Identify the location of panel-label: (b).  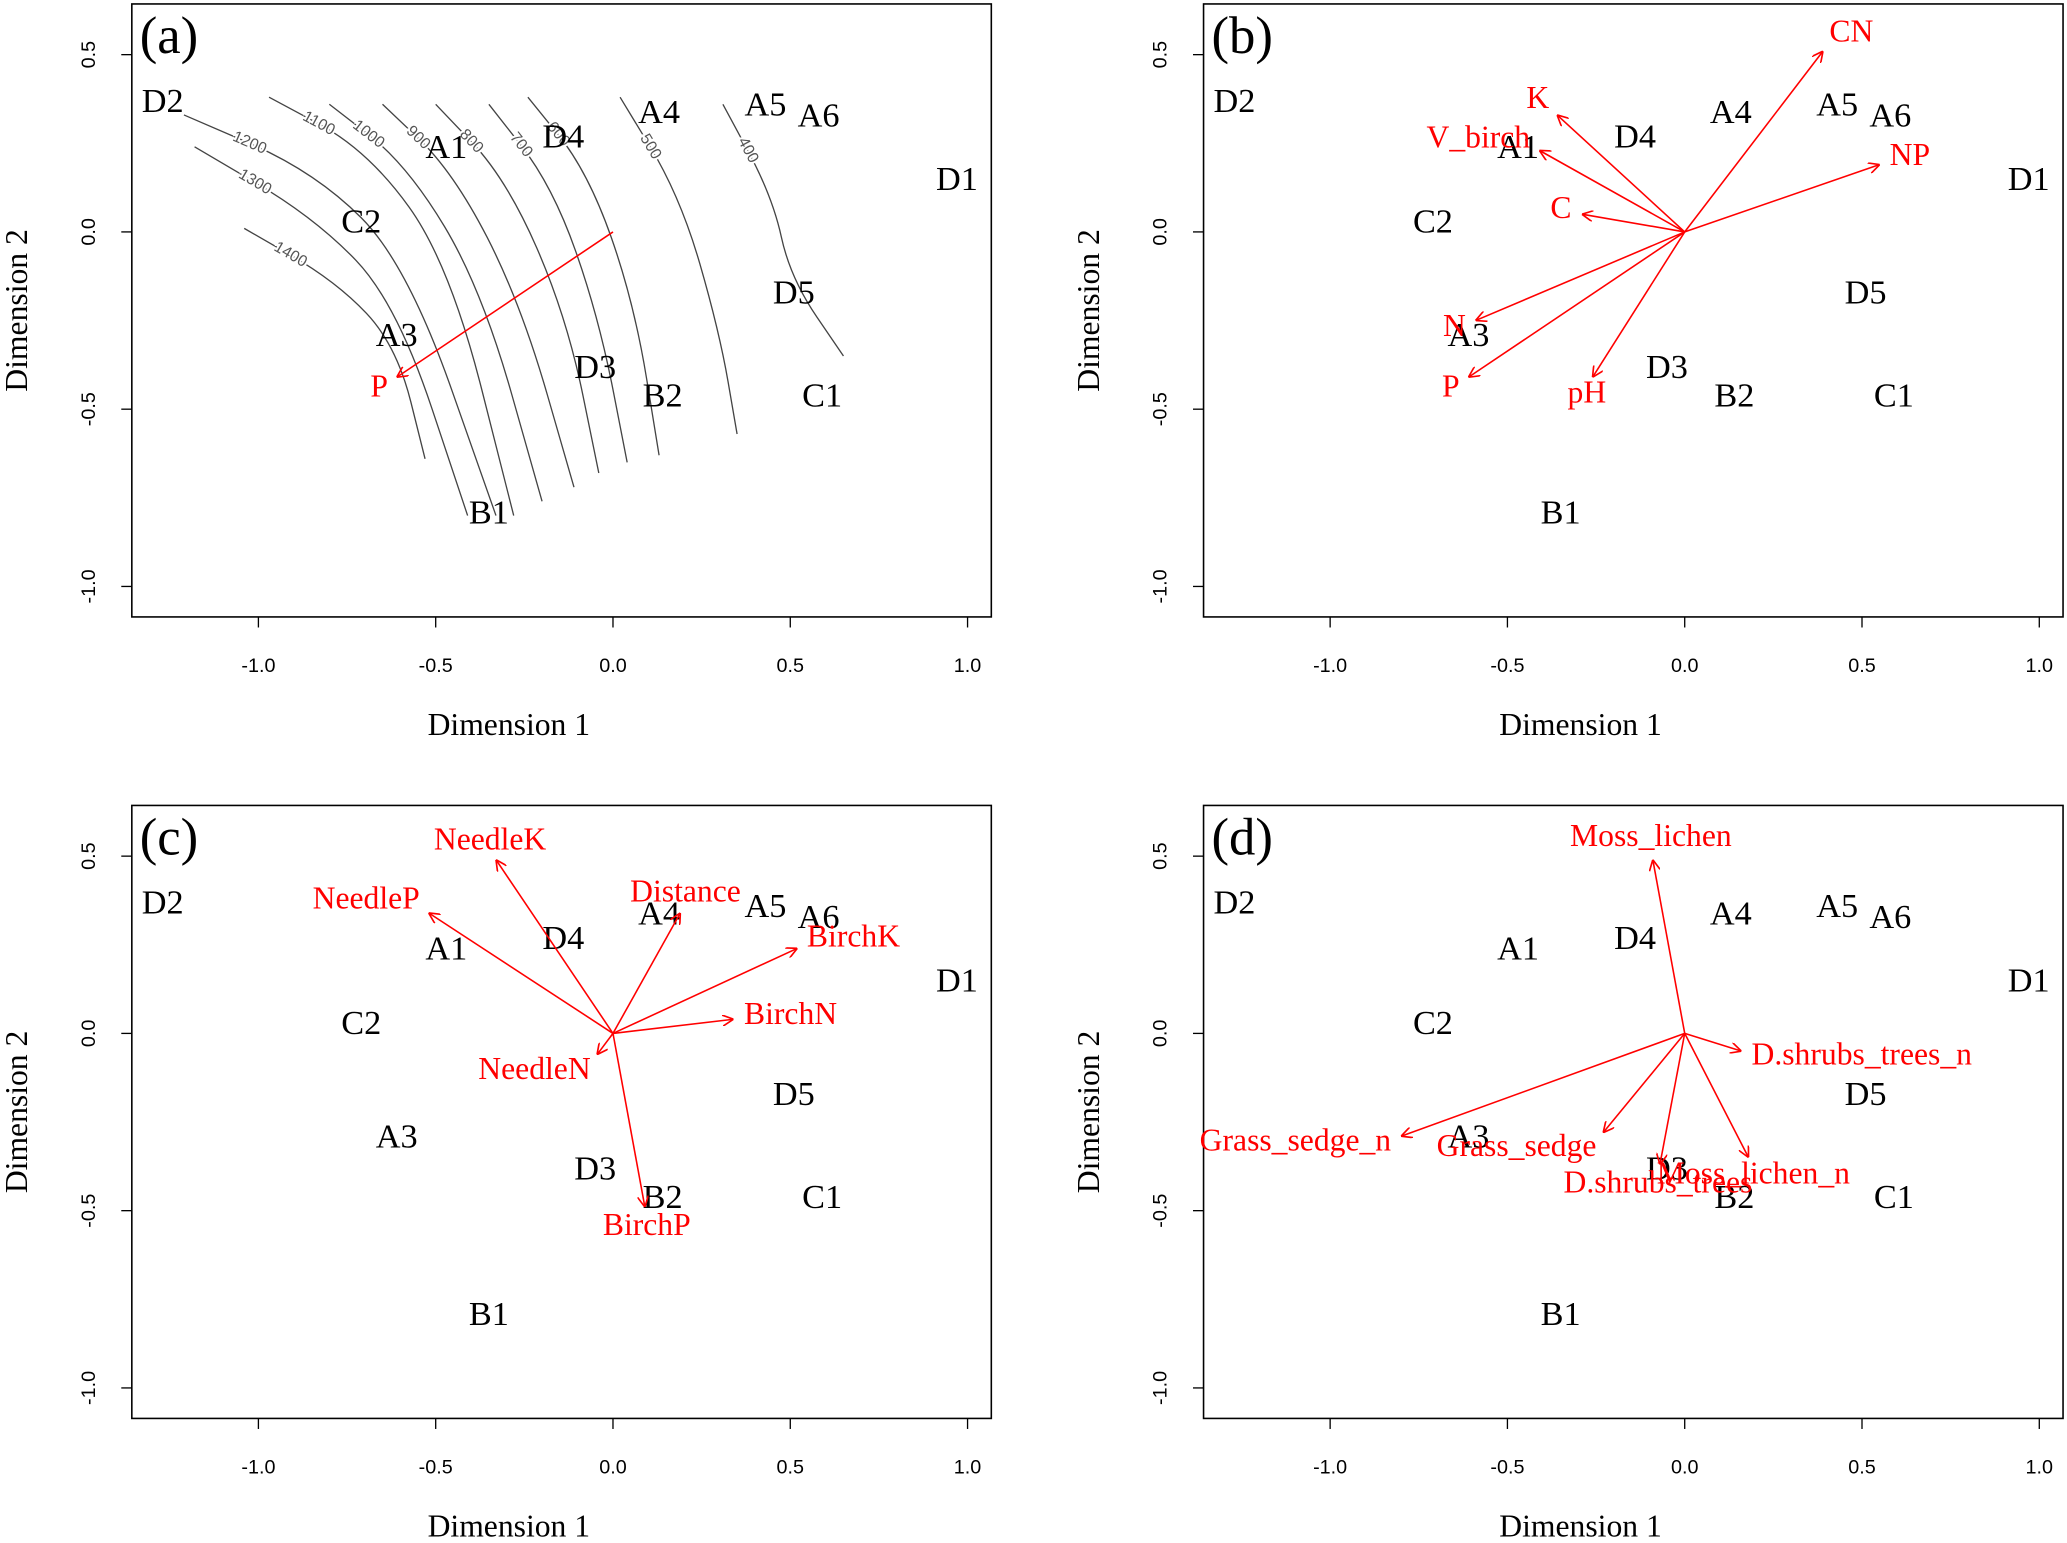
(1241, 36).